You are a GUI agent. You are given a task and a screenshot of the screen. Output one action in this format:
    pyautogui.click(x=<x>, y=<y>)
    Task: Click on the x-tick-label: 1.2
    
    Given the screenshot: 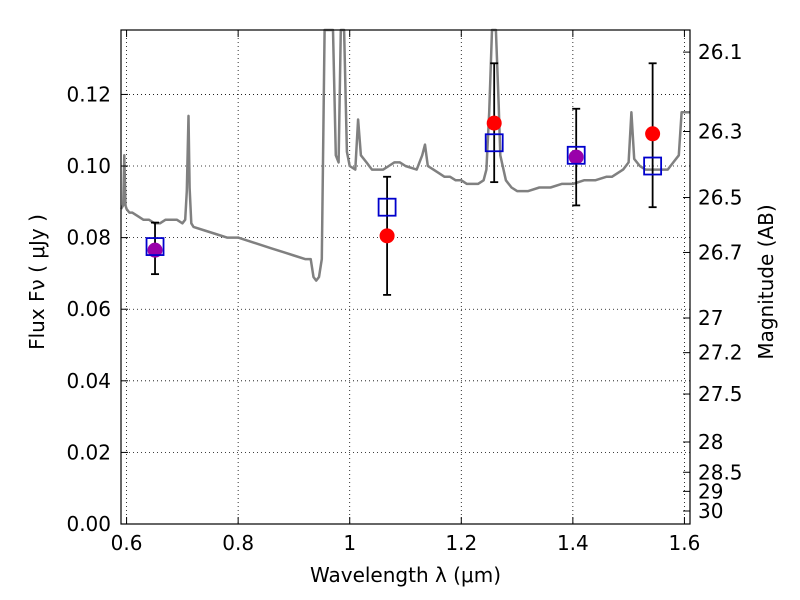 What is the action you would take?
    pyautogui.click(x=461, y=543)
    